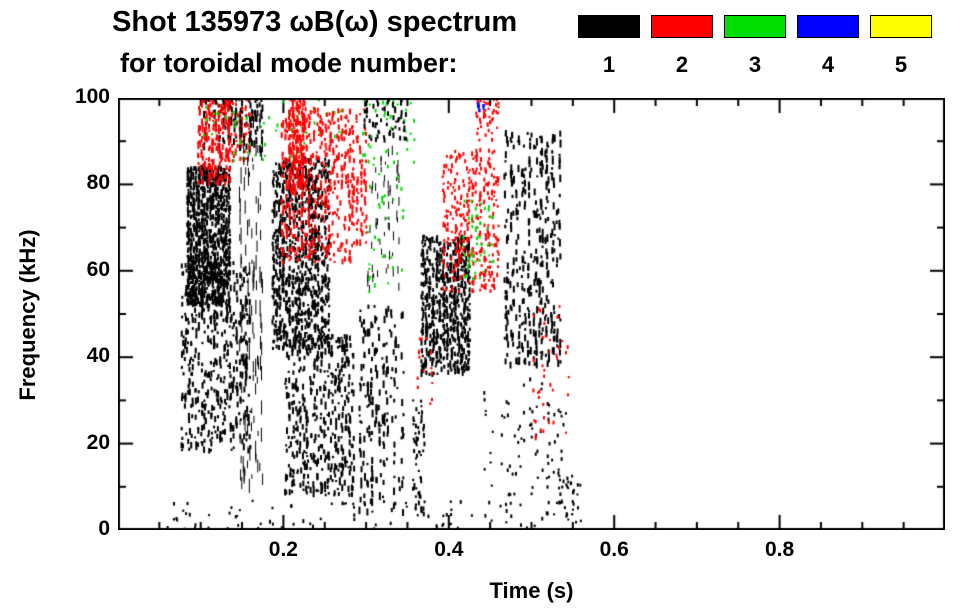  I want to click on legend-label-mode-4: 4, so click(828, 64).